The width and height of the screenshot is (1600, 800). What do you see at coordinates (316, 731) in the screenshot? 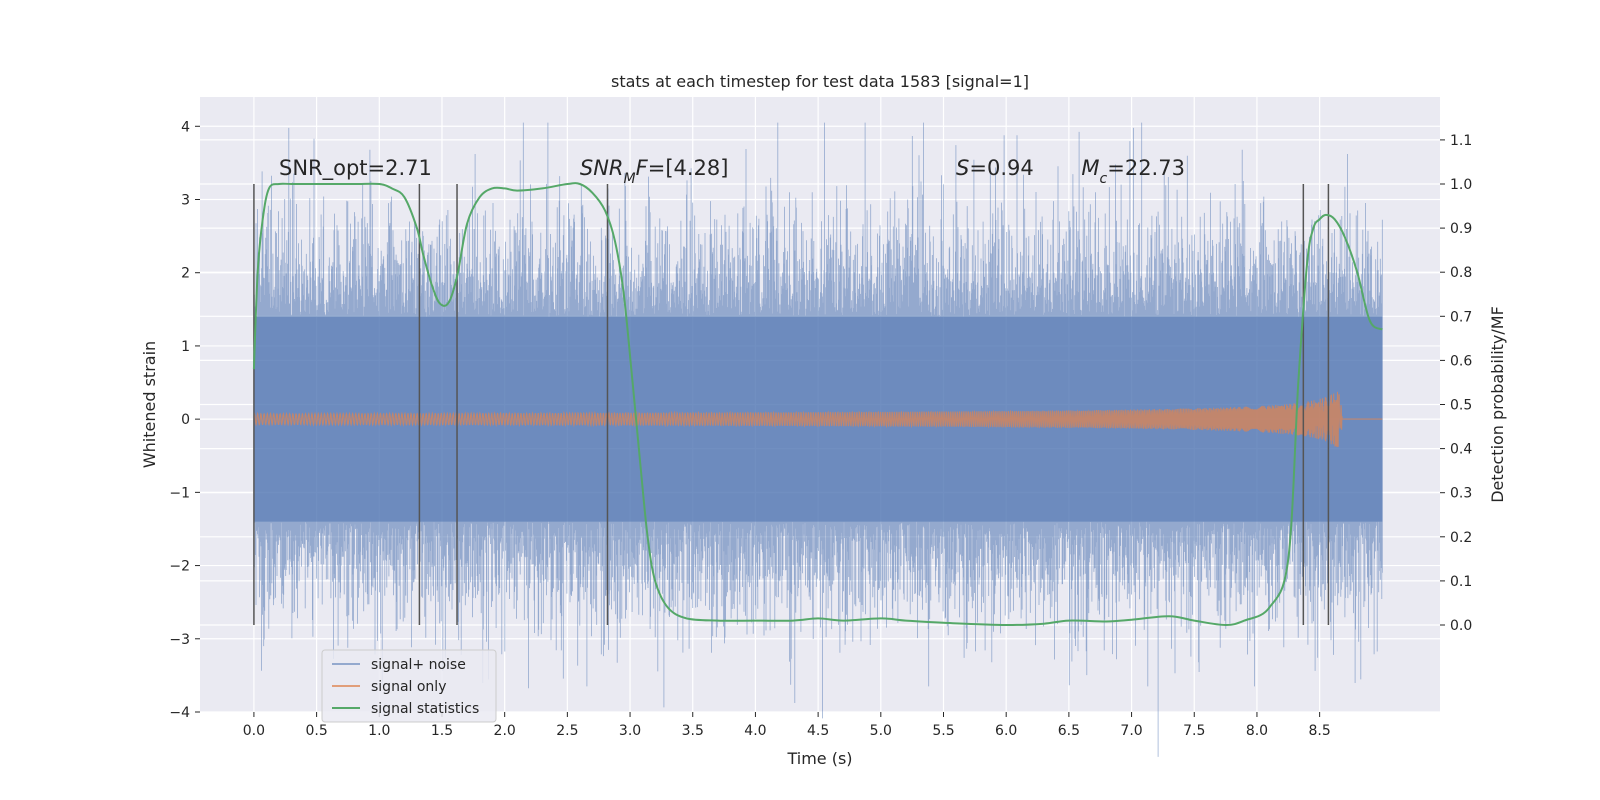
I see `x-tick-label: 0.5` at bounding box center [316, 731].